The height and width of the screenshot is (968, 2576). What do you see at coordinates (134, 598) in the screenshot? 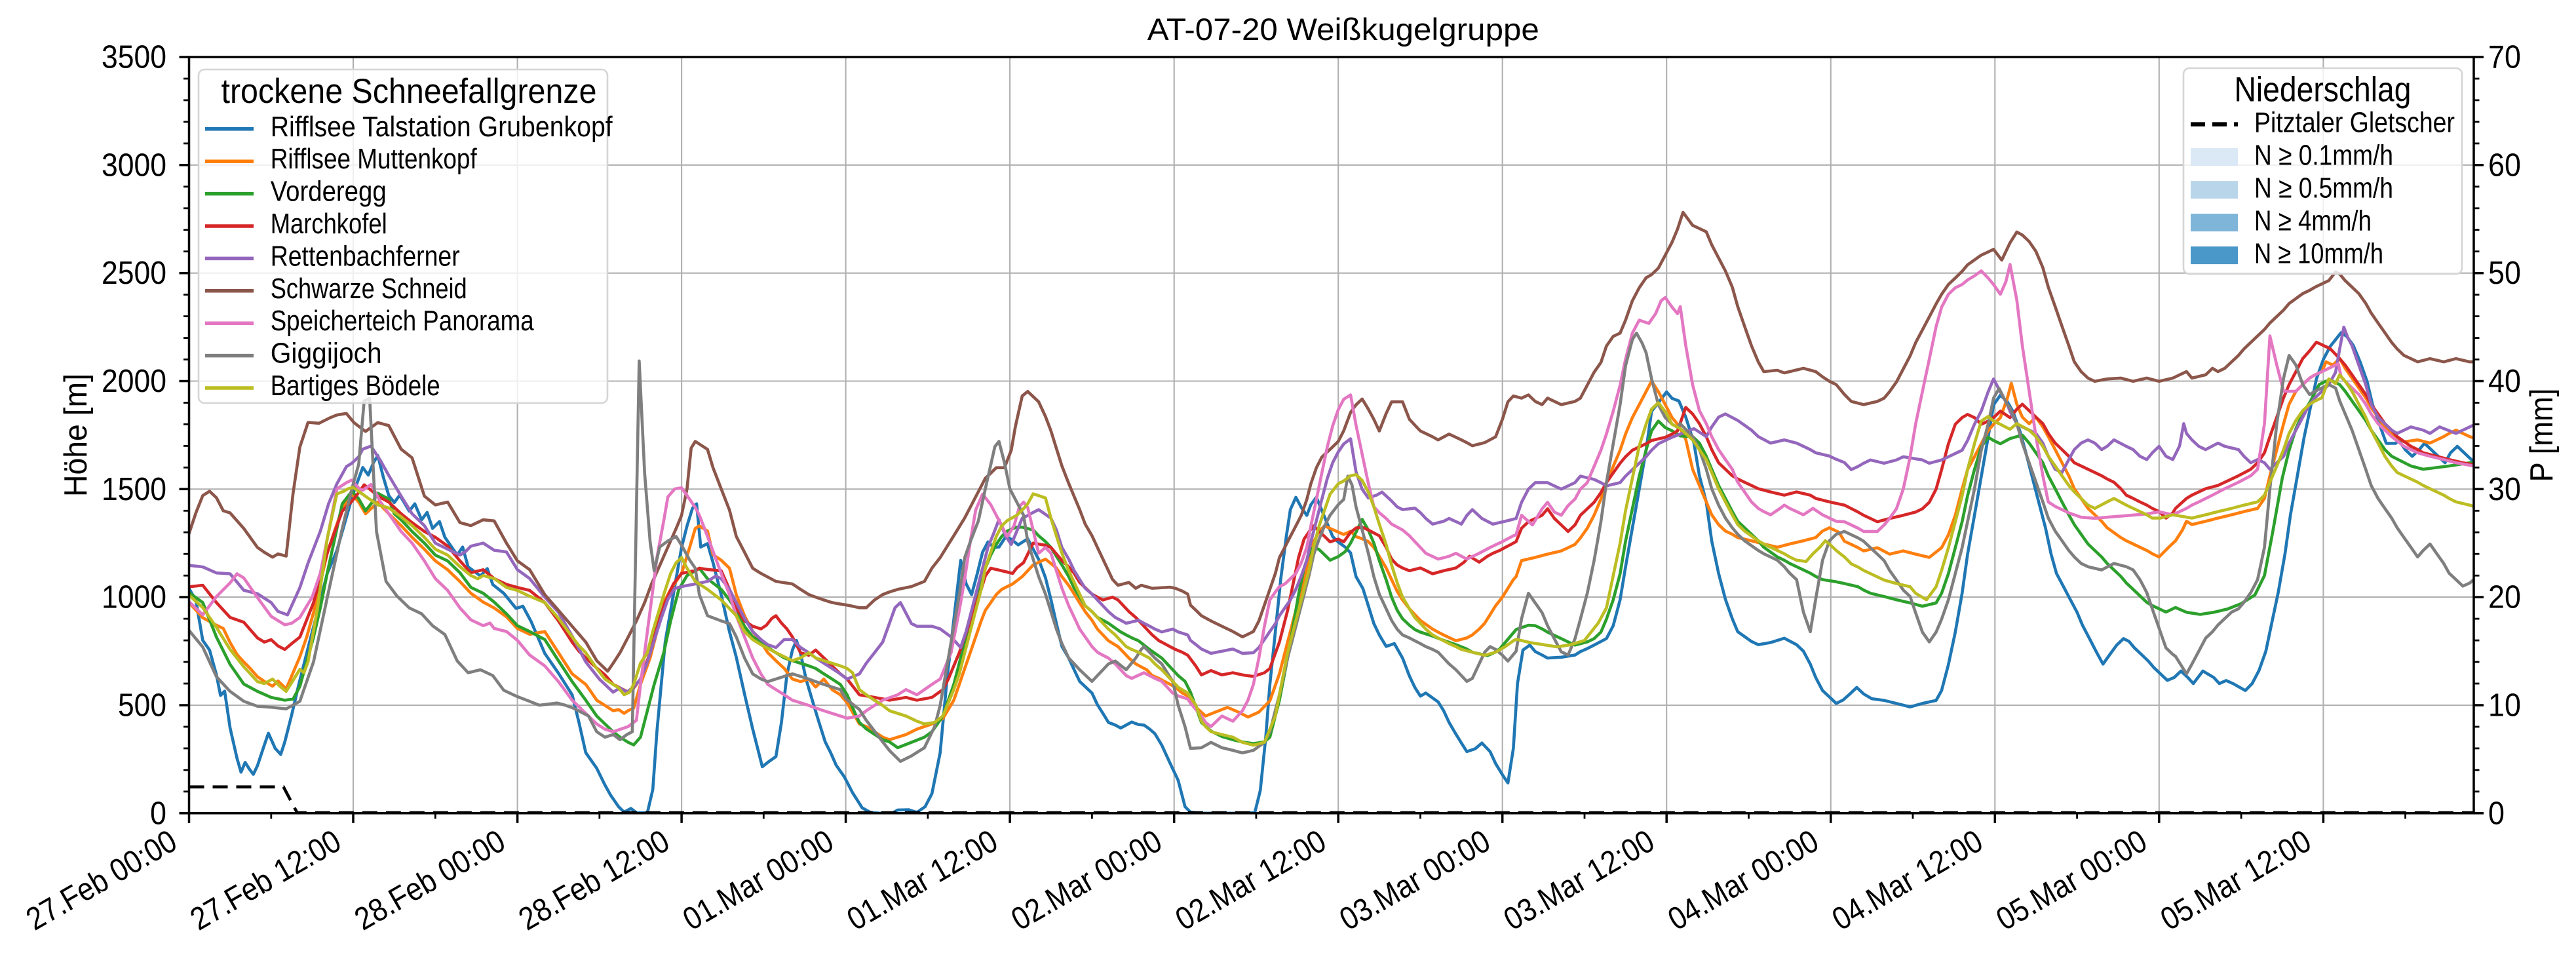
I see `svg-text: 1000` at bounding box center [134, 598].